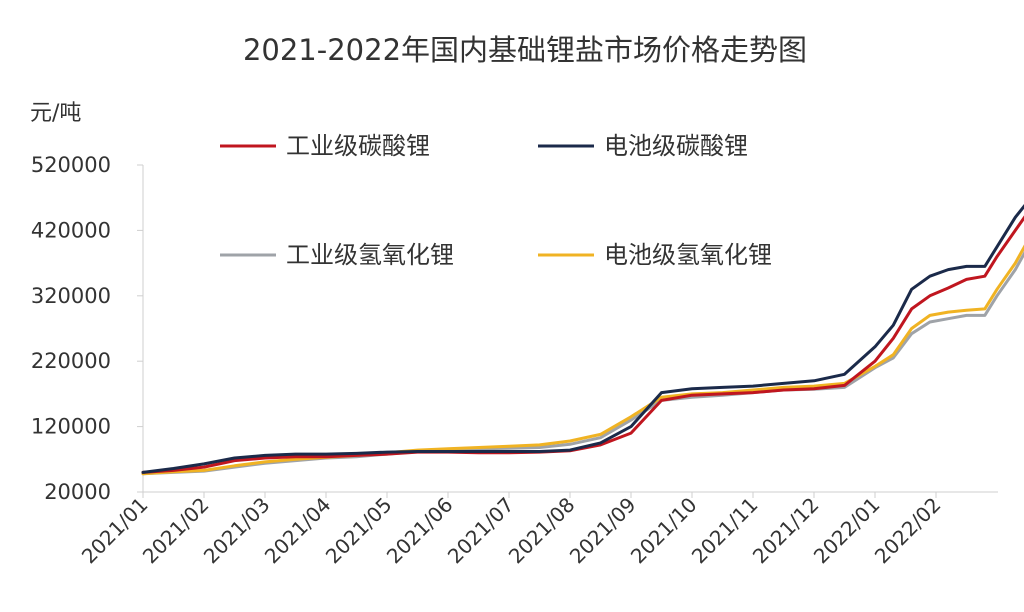  I want to click on x-tick-label: 2022/02, so click(908, 531).